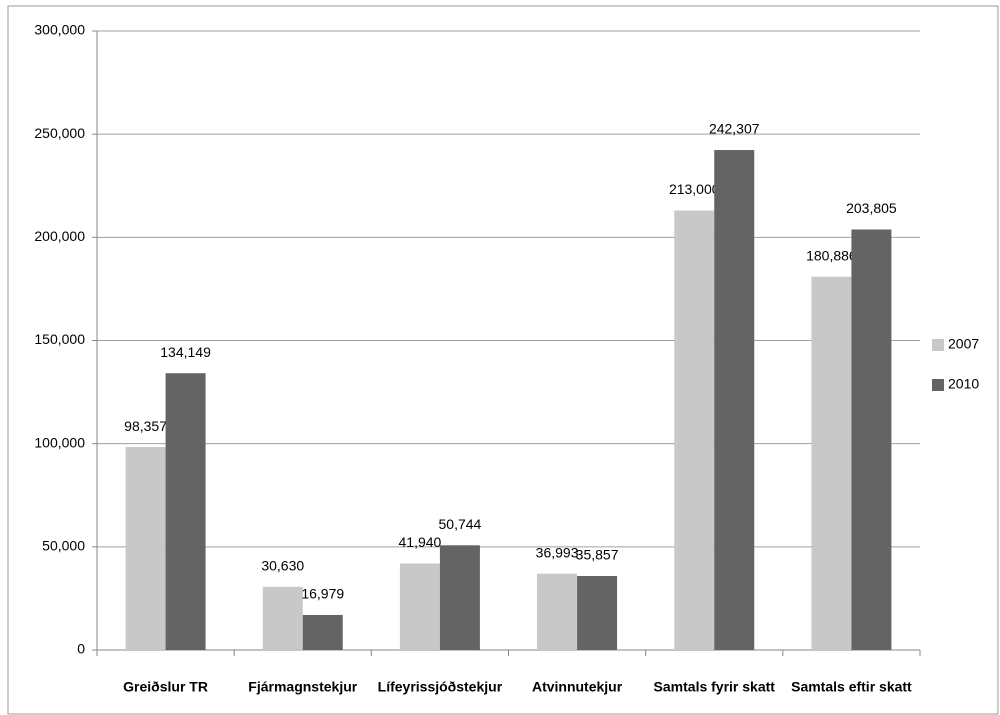 The height and width of the screenshot is (715, 1000). I want to click on value-label: 134,149, so click(185, 352).